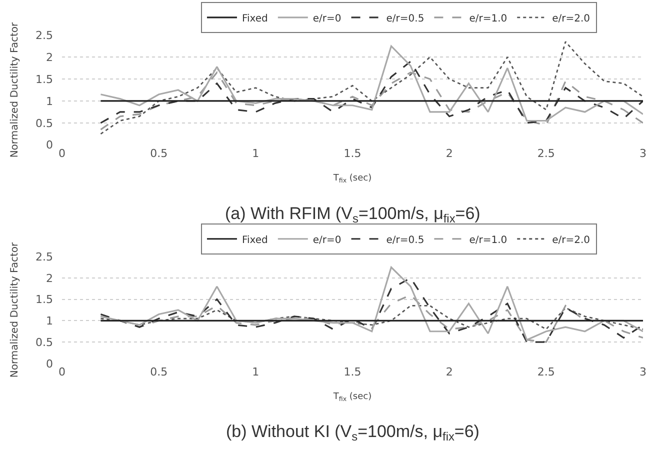 The height and width of the screenshot is (452, 665). I want to click on text: (a) With RFIM (V$_{s}$=100m/s, μ$_{fix}$=6), so click(352, 215).